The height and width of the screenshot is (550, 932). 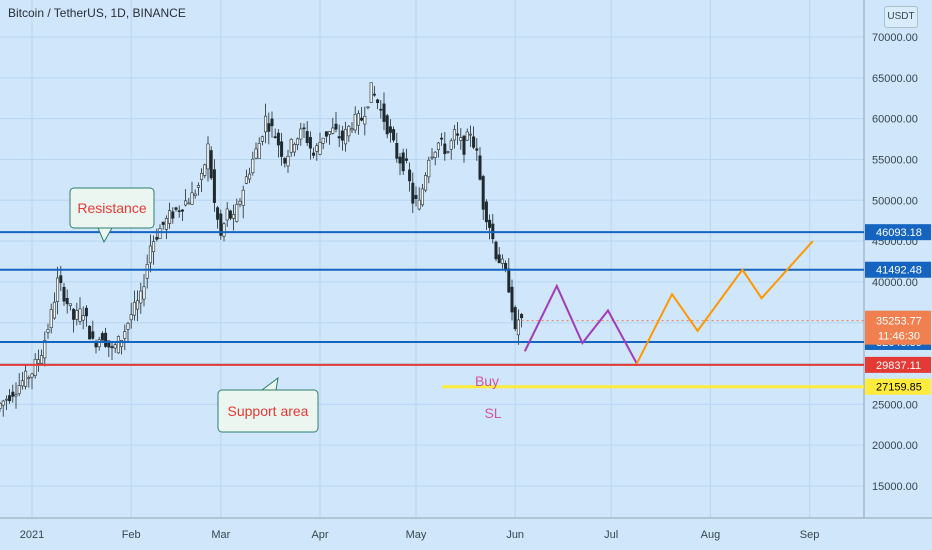 I want to click on y-tick-label: 55000.00, so click(x=895, y=160).